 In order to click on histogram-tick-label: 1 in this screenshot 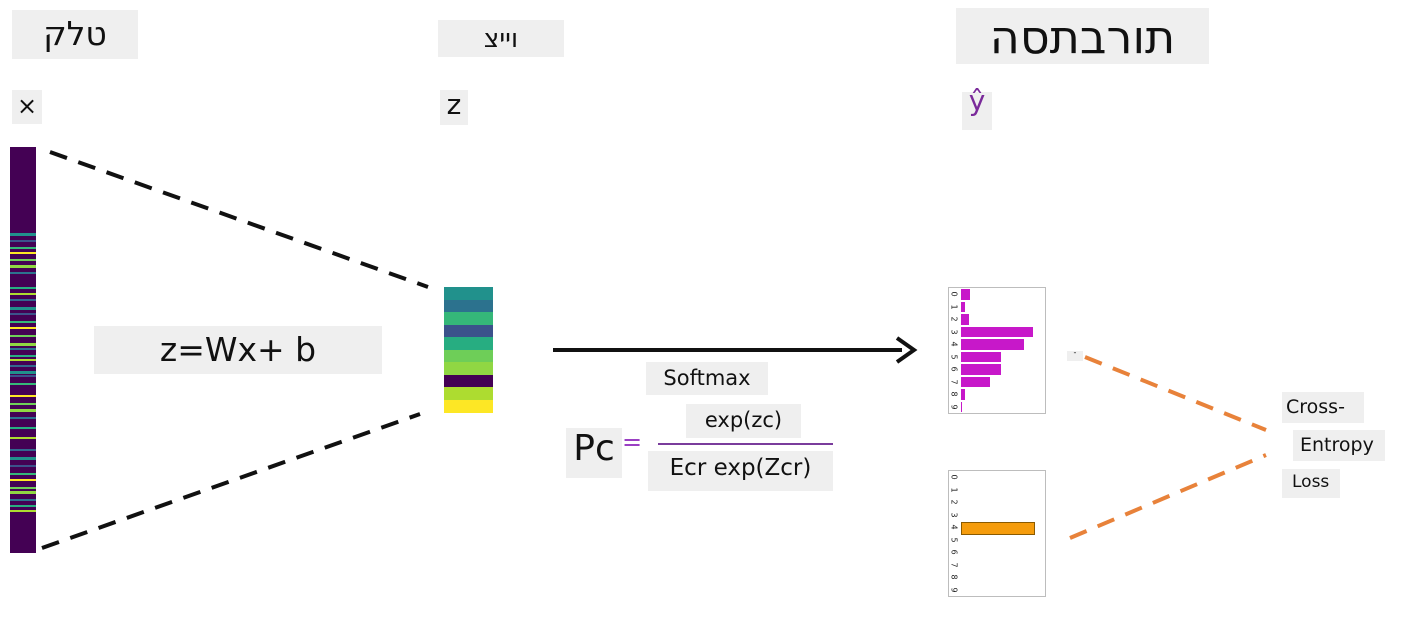, I will do `click(954, 490)`.